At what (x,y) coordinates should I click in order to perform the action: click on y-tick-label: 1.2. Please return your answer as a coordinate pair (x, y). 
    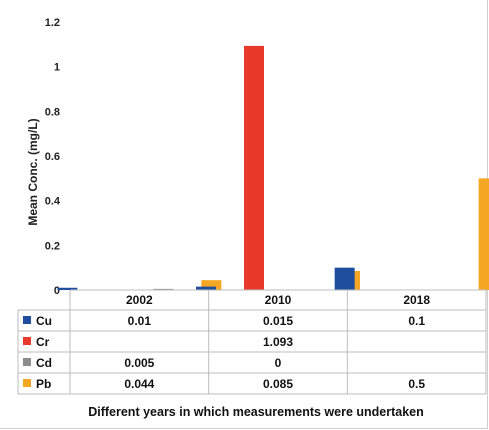
    Looking at the image, I should click on (52, 23).